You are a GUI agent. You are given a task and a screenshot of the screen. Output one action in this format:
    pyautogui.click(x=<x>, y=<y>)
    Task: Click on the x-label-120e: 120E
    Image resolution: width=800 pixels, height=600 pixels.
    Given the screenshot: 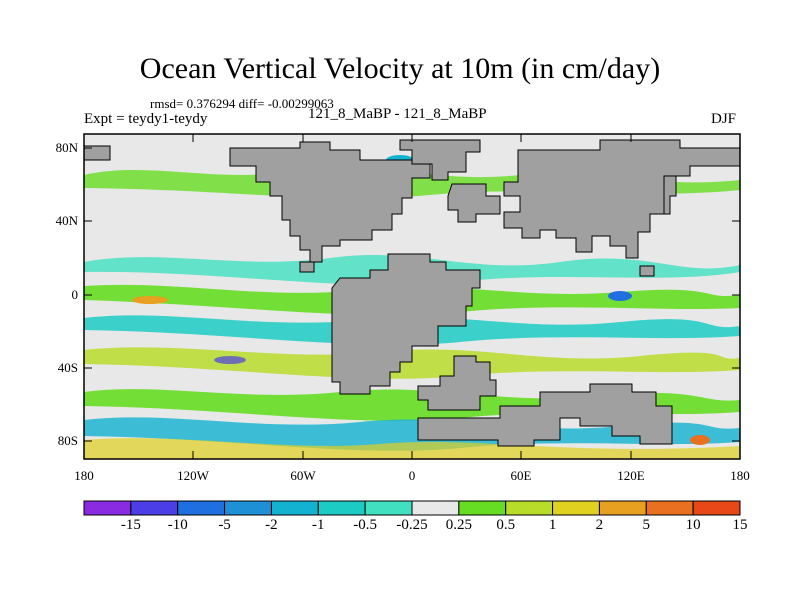 What is the action you would take?
    pyautogui.click(x=631, y=475)
    